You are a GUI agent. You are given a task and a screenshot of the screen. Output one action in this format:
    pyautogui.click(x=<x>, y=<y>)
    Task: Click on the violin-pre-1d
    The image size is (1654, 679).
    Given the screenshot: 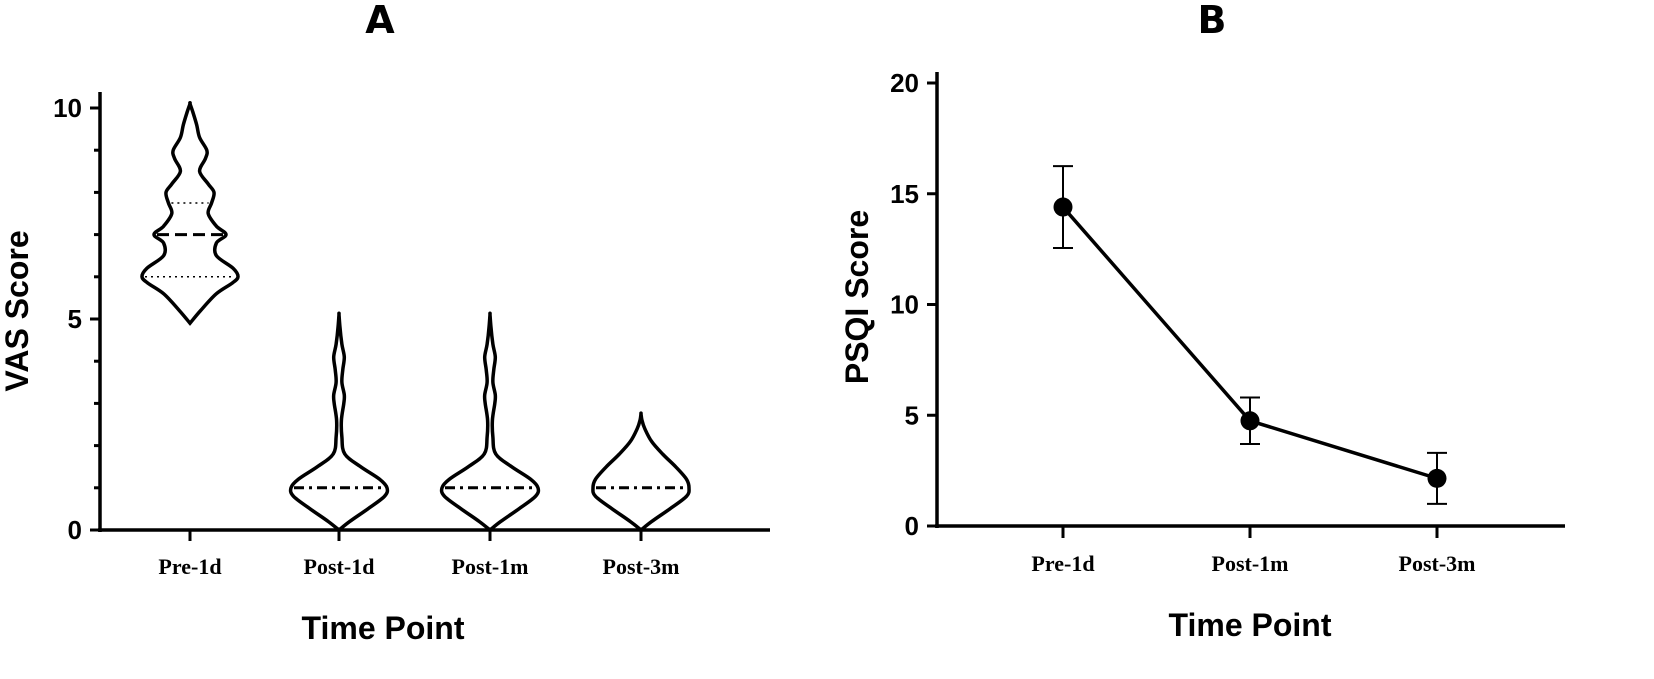 What is the action you would take?
    pyautogui.click(x=190, y=213)
    